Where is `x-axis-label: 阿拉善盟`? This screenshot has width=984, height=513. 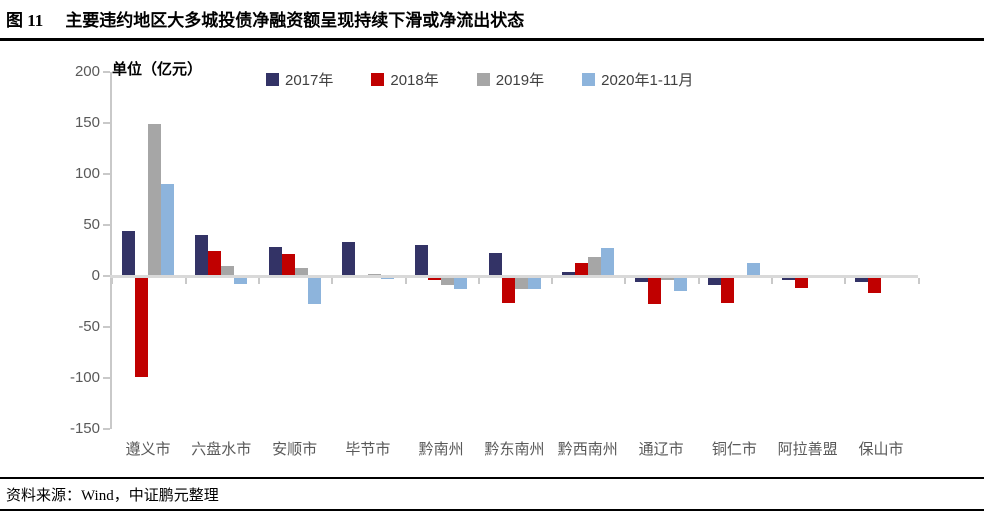 x-axis-label: 阿拉善盟 is located at coordinates (807, 449).